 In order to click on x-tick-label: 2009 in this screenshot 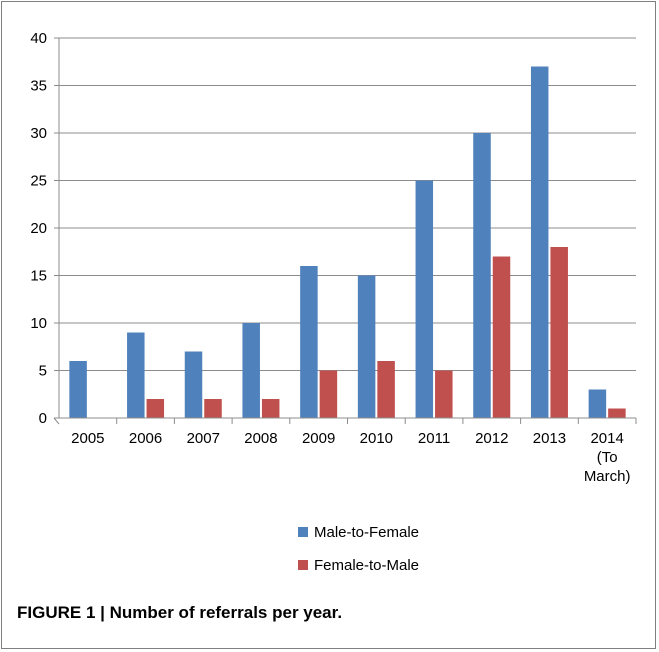, I will do `click(318, 438)`.